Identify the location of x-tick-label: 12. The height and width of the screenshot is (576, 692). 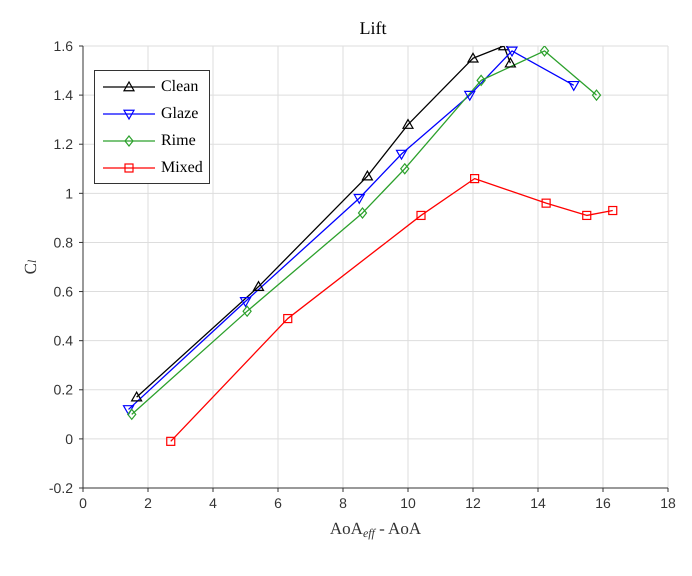
(473, 502).